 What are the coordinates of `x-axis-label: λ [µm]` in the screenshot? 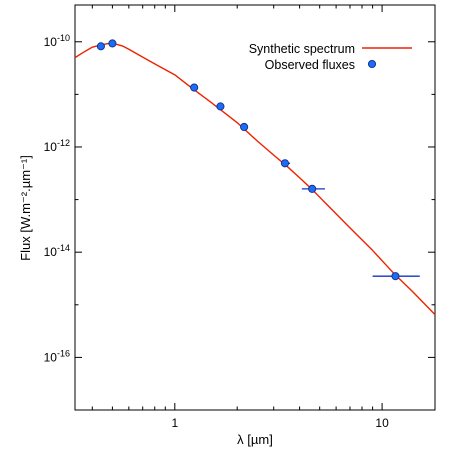 It's located at (255, 439).